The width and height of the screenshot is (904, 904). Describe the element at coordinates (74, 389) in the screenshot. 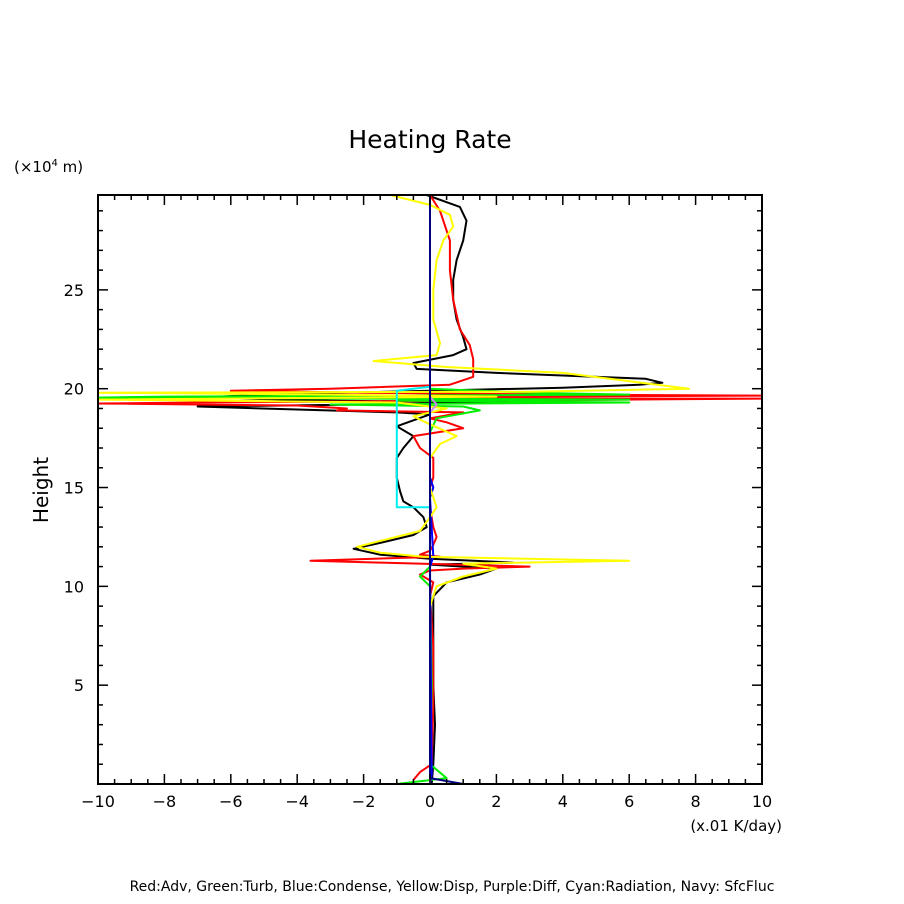

I see `y-tick-label: 20` at that location.